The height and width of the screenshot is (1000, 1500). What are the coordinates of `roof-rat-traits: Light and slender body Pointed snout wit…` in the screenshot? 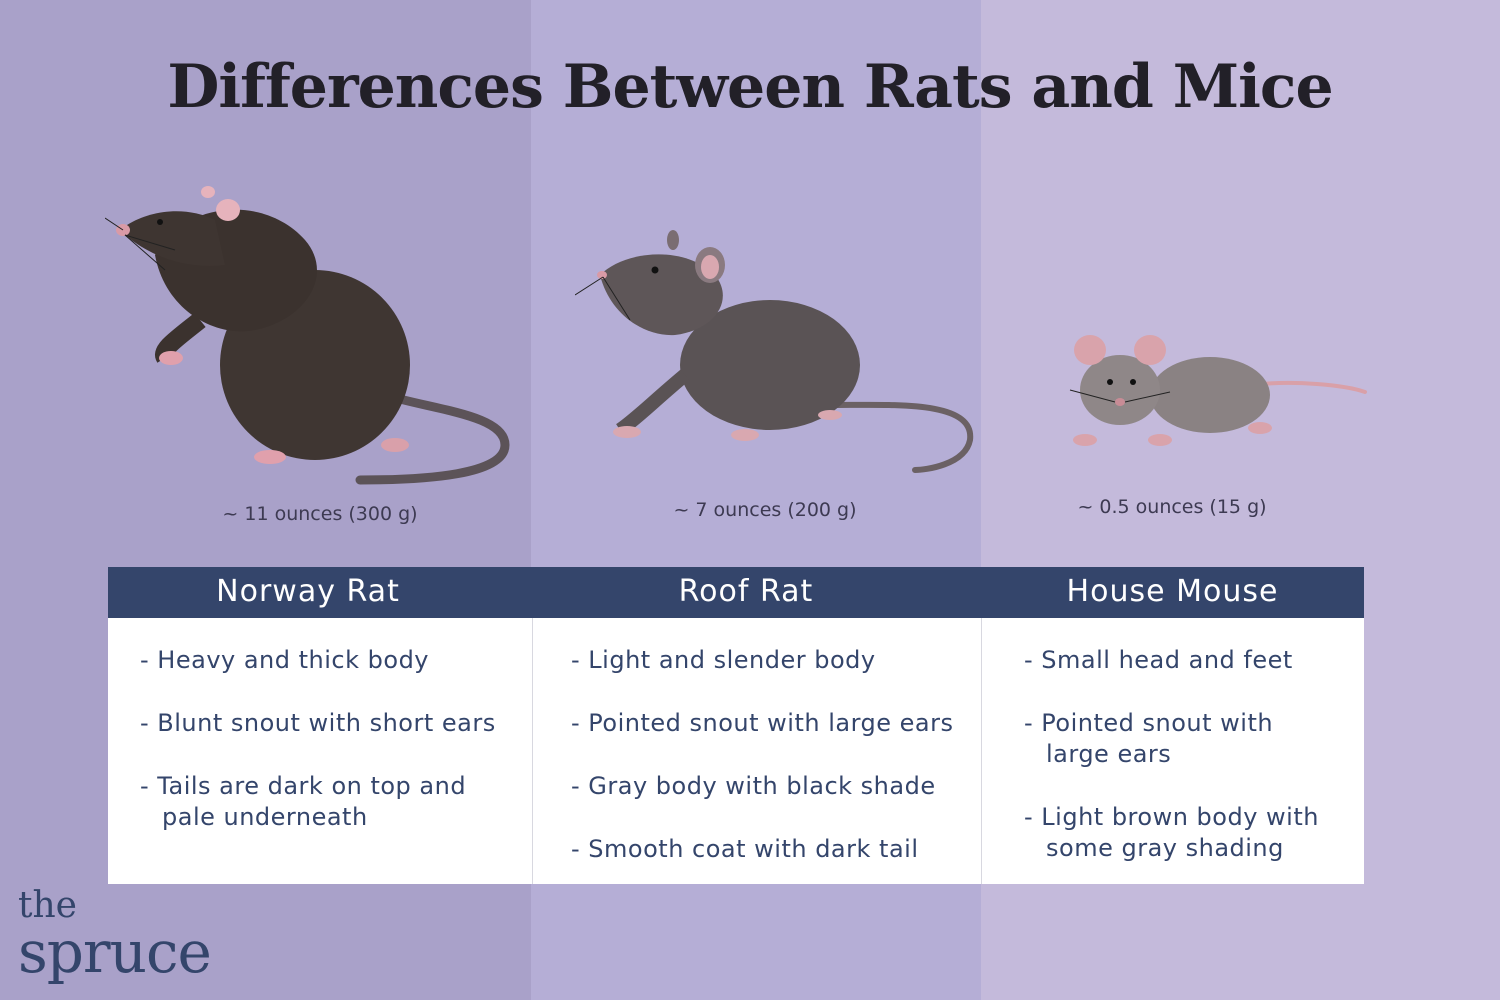 It's located at (756, 751).